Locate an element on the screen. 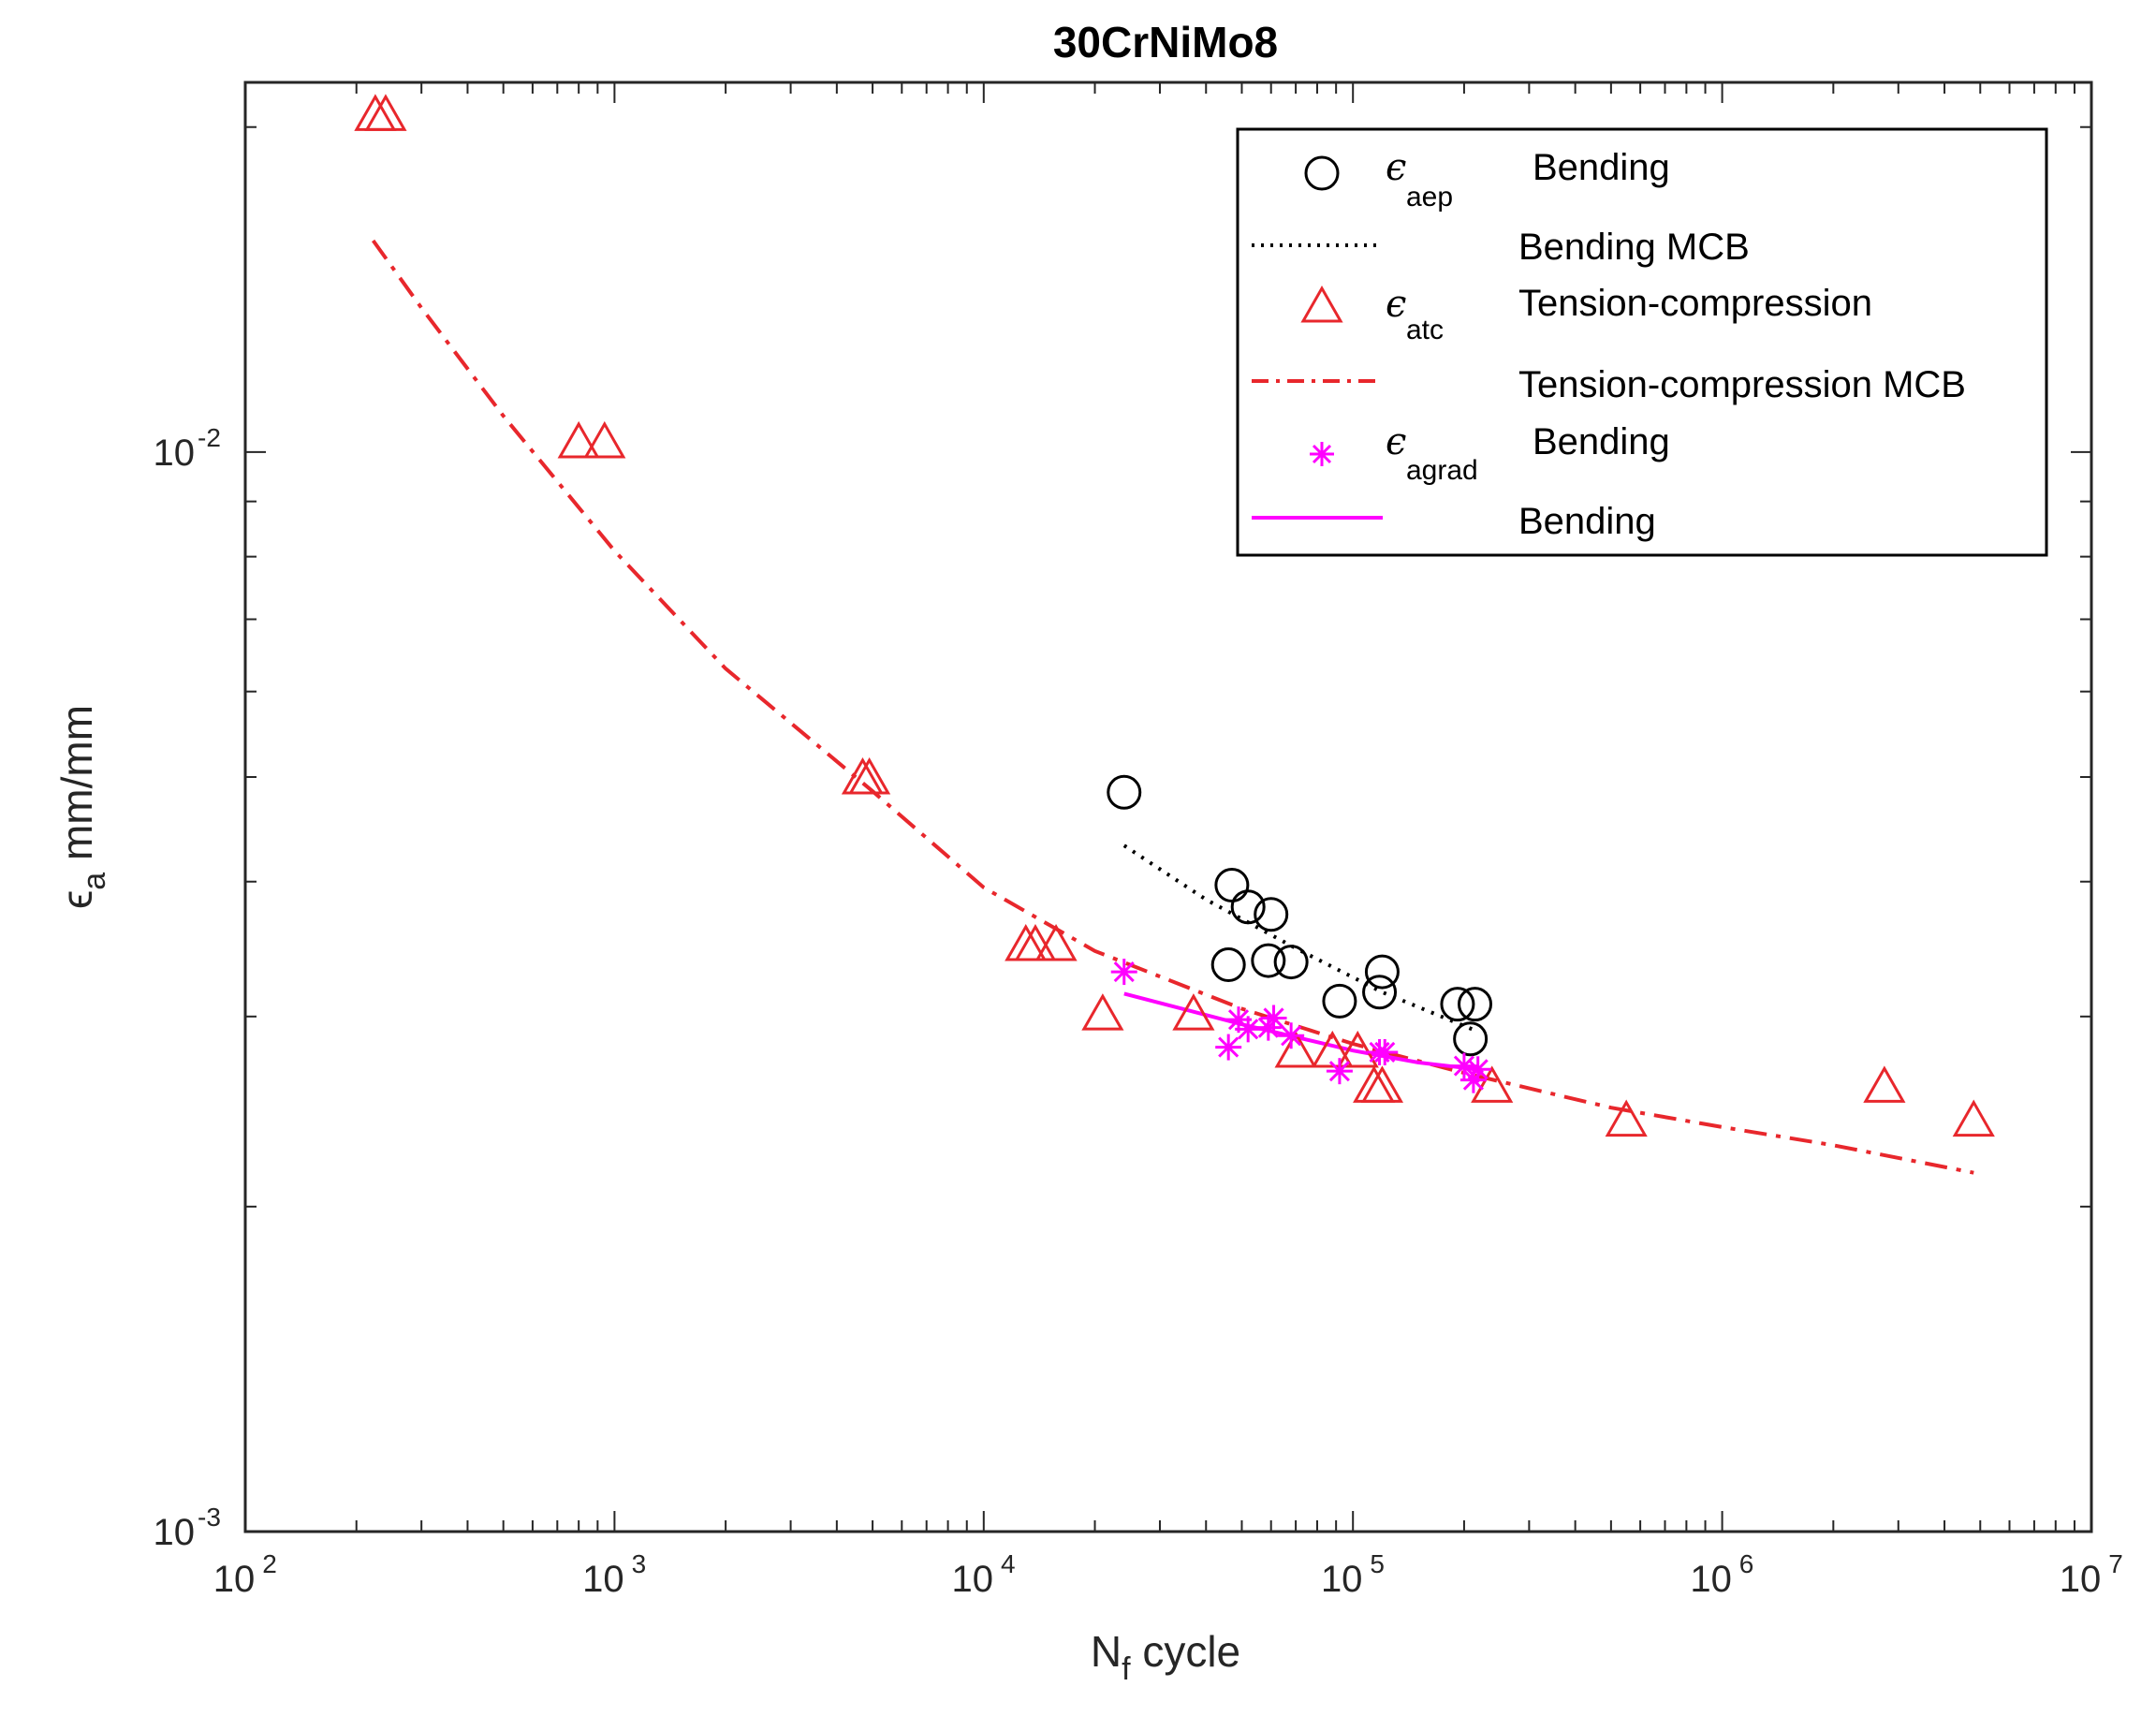 The width and height of the screenshot is (2156, 1716). x-tick-exponent: 4 is located at coordinates (1008, 1563).